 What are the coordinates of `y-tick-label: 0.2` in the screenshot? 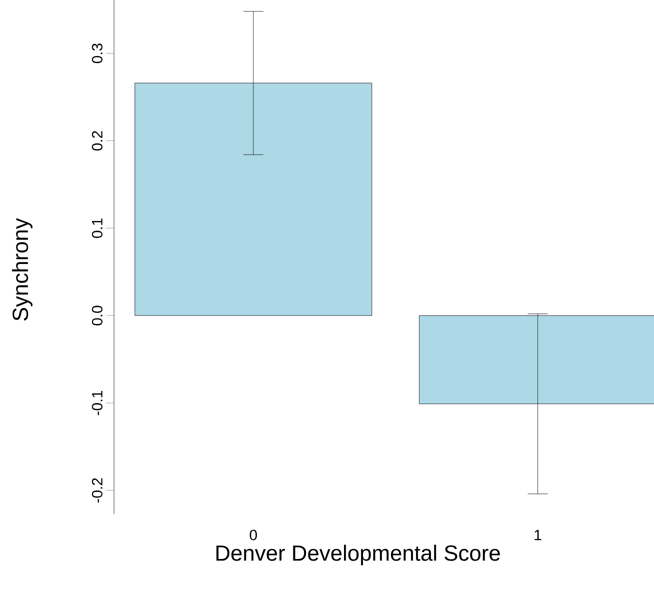 It's located at (97, 141).